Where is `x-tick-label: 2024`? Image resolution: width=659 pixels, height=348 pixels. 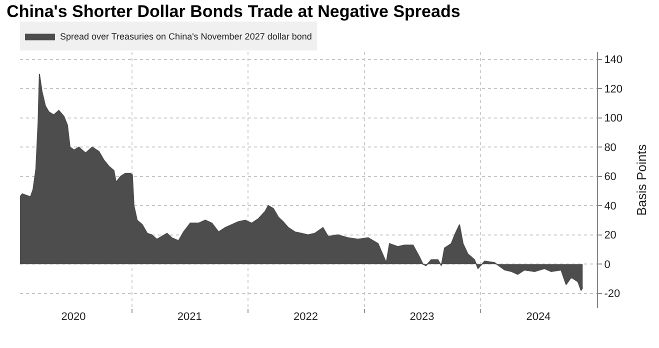 x-tick-label: 2024 is located at coordinates (538, 317).